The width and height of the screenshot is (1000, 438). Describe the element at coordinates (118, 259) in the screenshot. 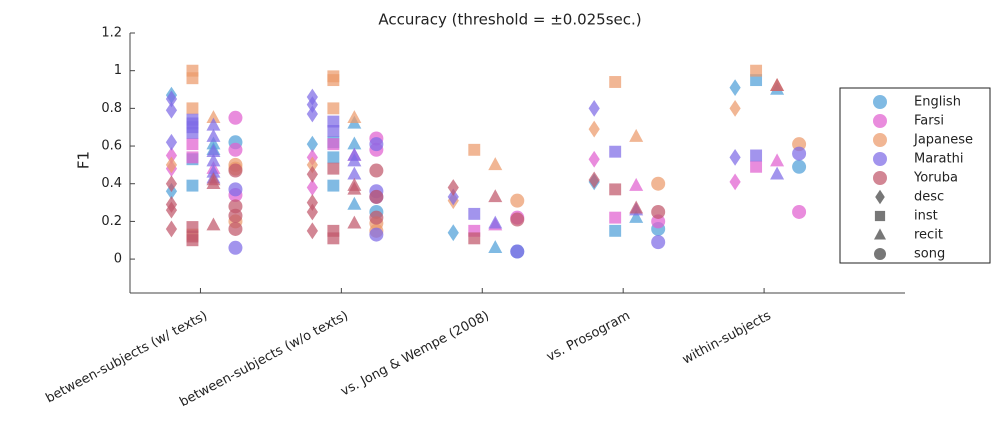

I see `y-tick-label: 0` at that location.